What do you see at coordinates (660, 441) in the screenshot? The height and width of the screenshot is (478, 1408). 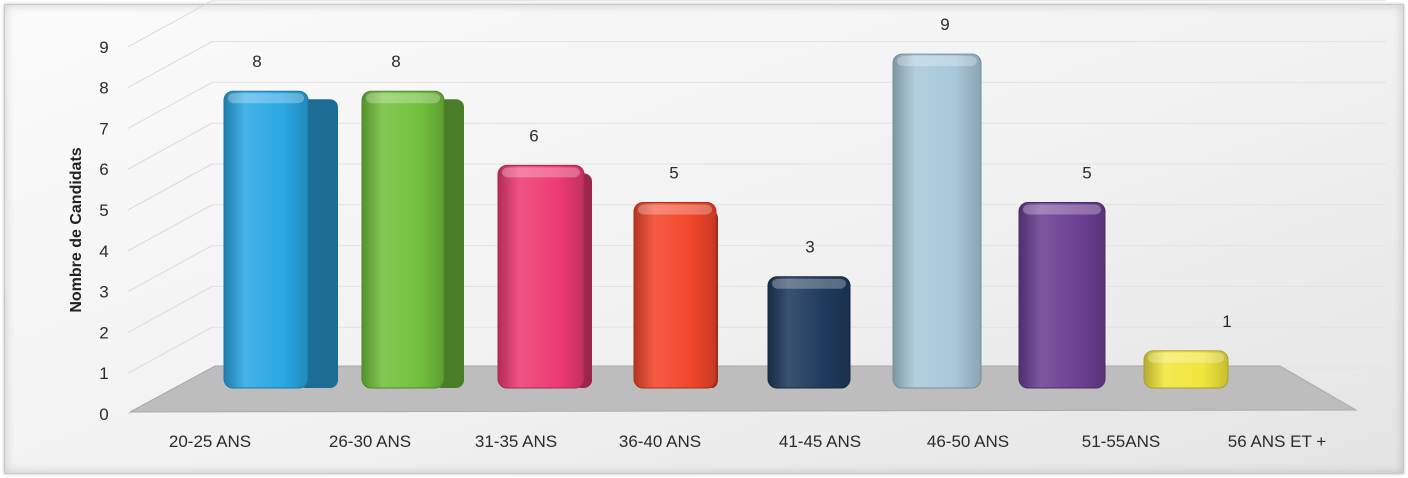 I see `x-tick-label: 36-40 ANS` at bounding box center [660, 441].